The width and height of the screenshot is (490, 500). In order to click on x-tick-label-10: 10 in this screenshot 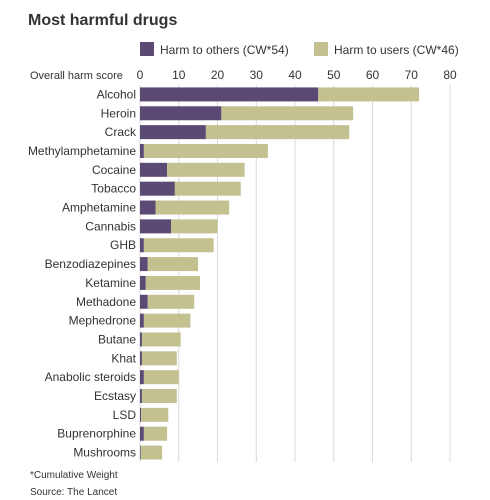, I will do `click(179, 75)`.